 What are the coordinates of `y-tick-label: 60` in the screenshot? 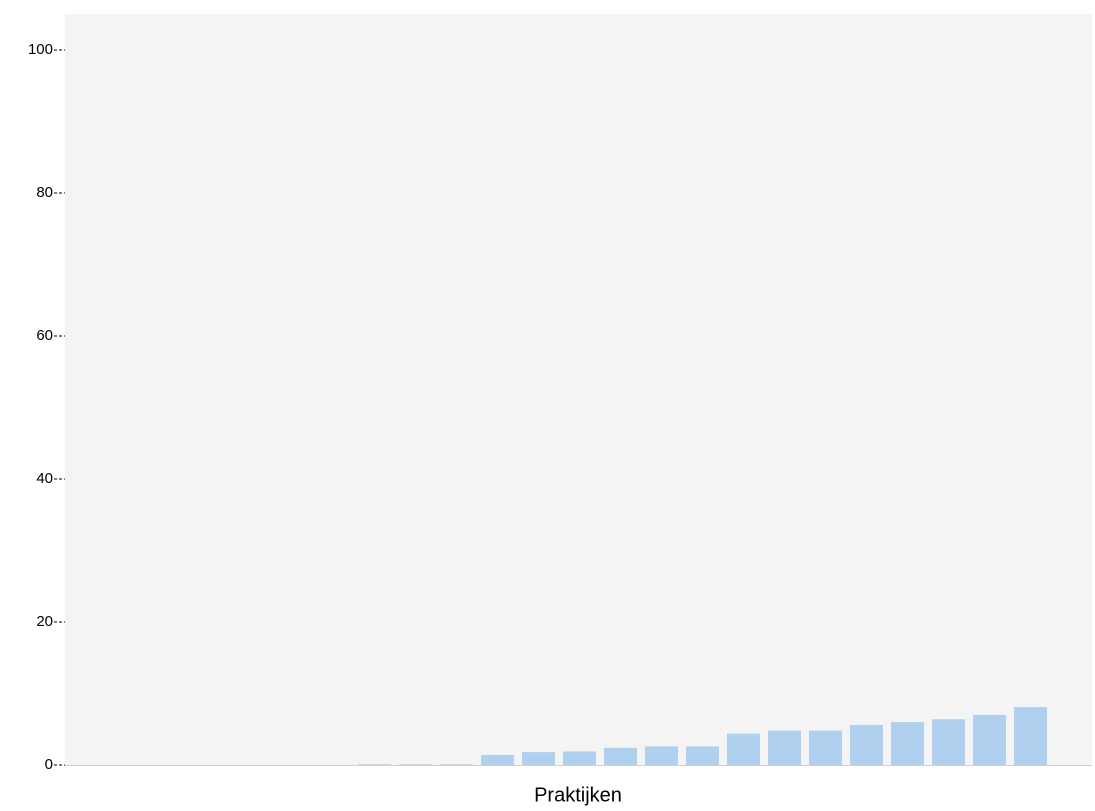 It's located at (44, 335).